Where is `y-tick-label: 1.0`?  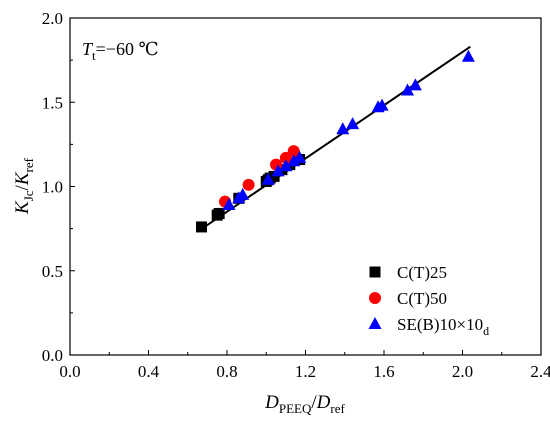 y-tick-label: 1.0 is located at coordinates (52, 187).